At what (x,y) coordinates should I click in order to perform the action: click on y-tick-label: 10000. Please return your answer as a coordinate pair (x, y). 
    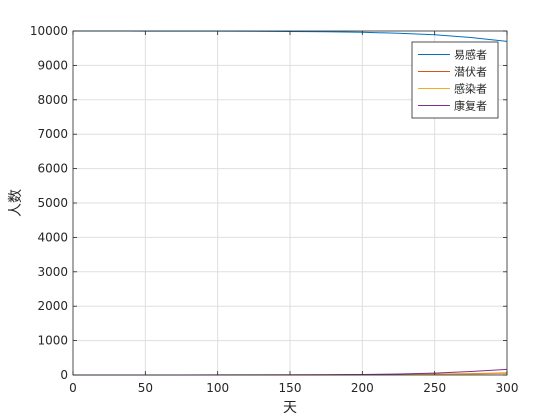
    Looking at the image, I should click on (49, 31).